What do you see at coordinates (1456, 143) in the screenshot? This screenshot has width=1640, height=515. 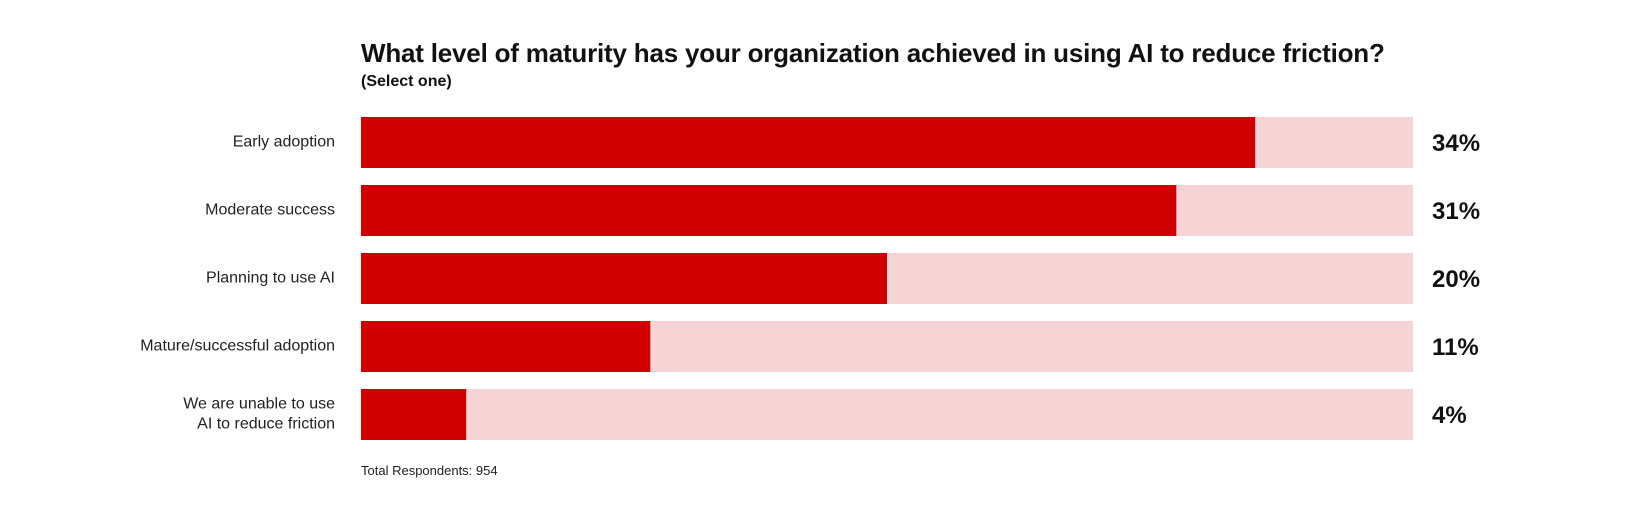 I see `value-label: 34%` at bounding box center [1456, 143].